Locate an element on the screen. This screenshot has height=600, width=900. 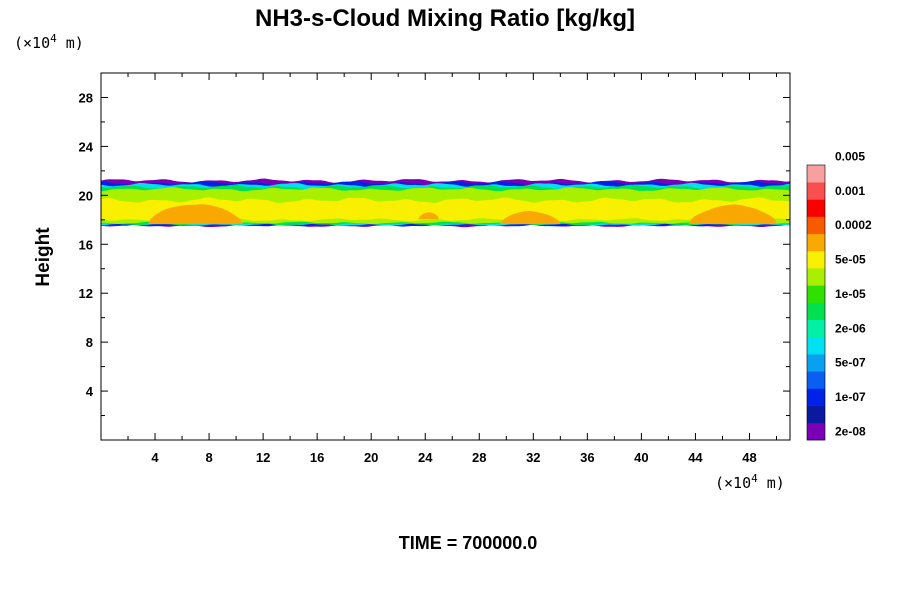
y-unit-prefix: (×10 is located at coordinates (32, 43).